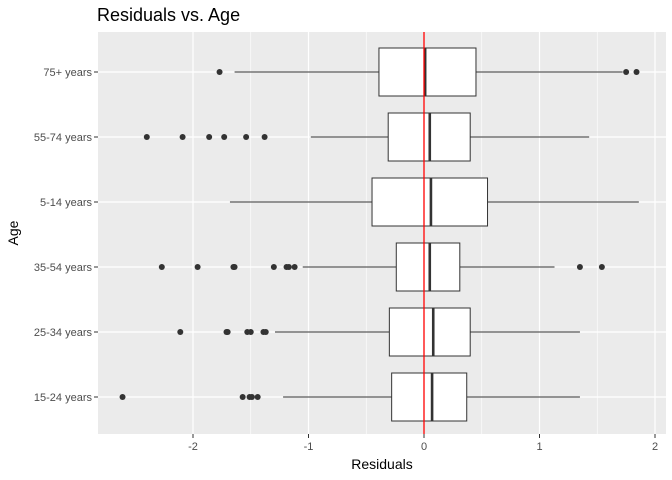 The height and width of the screenshot is (480, 672). Describe the element at coordinates (381, 267) in the screenshot. I see `boxplot-35-54-years` at that location.